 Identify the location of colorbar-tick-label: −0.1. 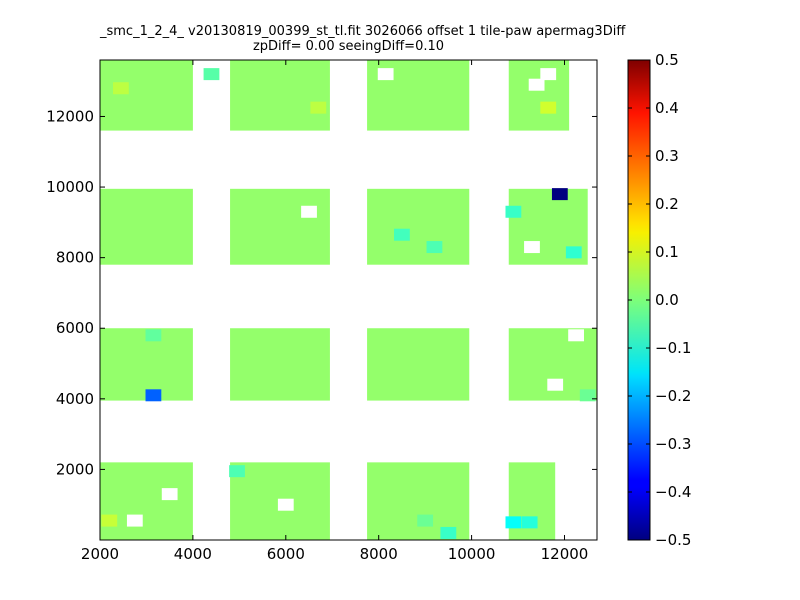
(673, 348).